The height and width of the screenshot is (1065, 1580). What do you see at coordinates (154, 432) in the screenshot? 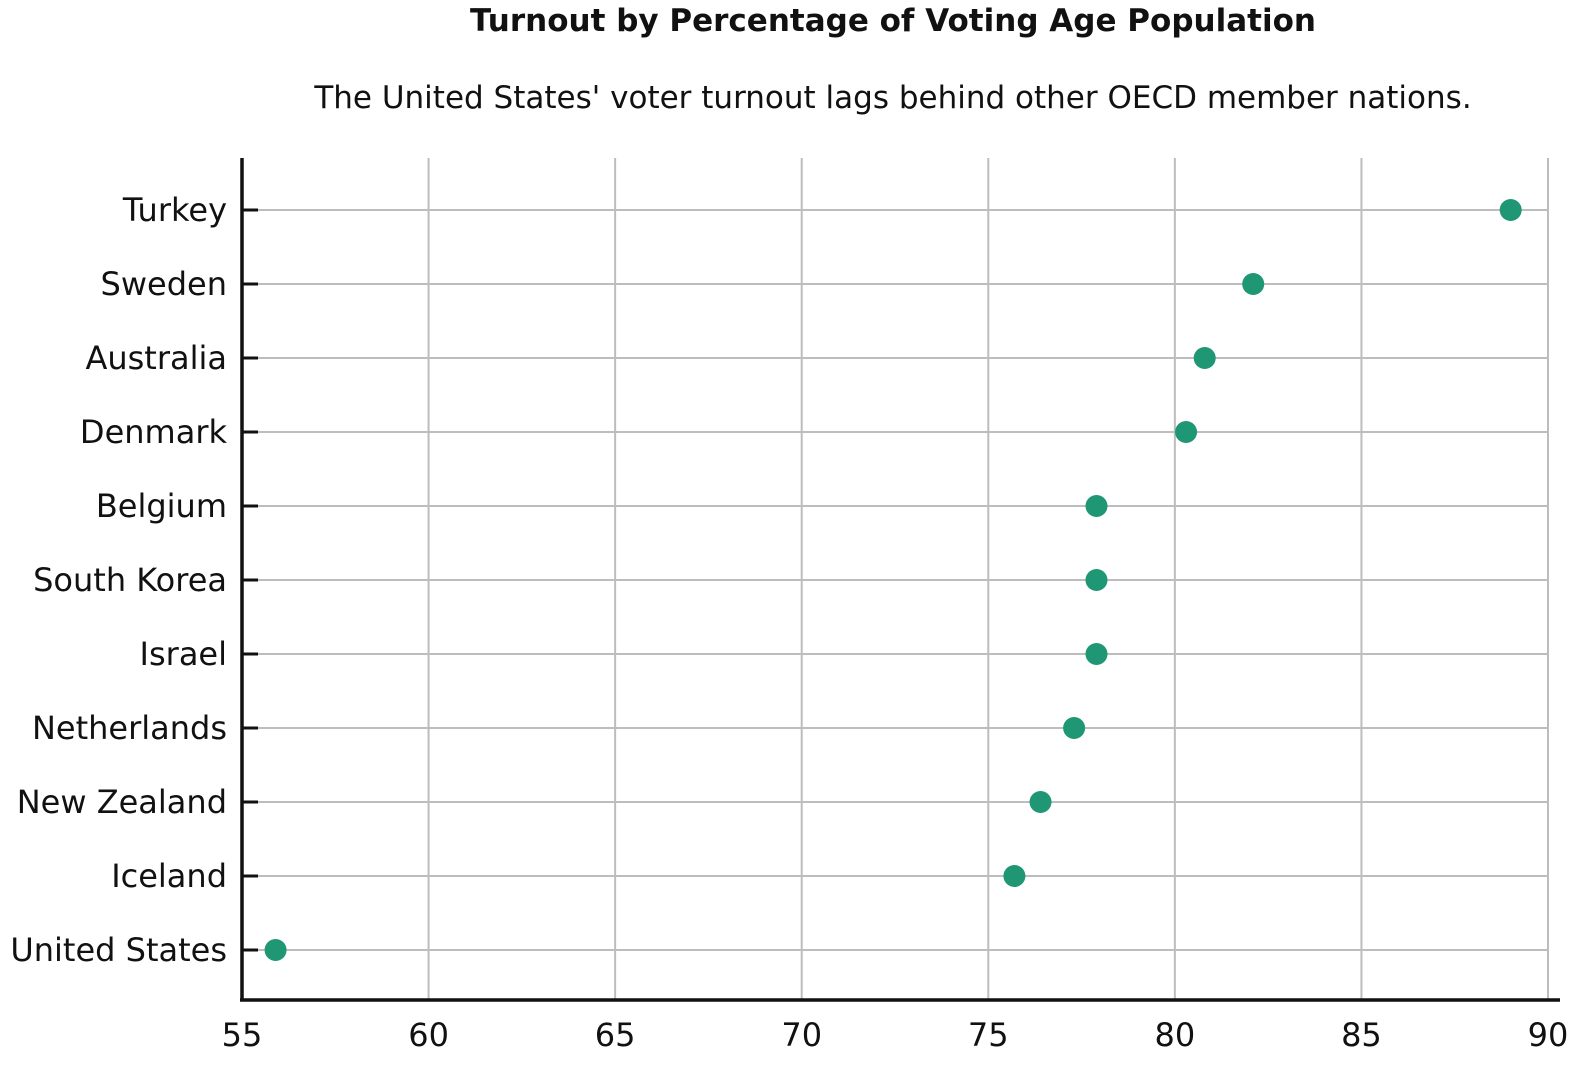
I see `y-tick-label: Denmark` at bounding box center [154, 432].